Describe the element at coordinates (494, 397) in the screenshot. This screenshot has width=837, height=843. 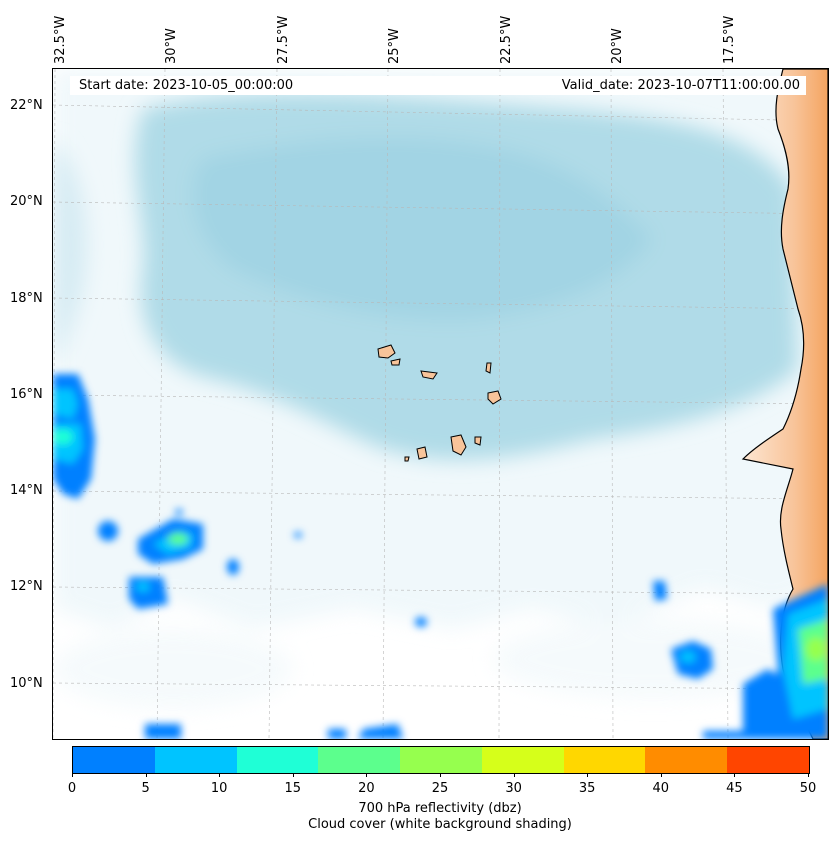
I see `island-boa-vista` at that location.